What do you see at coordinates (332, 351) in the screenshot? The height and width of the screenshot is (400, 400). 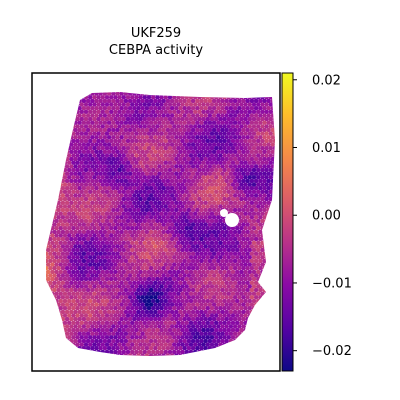 I see `colorbar-tick-label: −0.02` at bounding box center [332, 351].